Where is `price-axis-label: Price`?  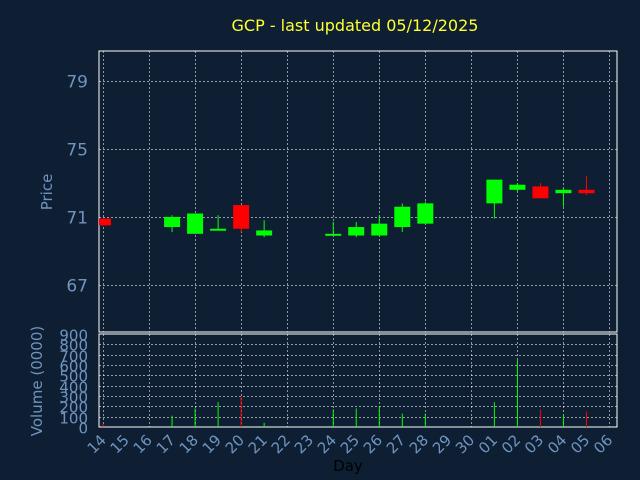 price-axis-label: Price is located at coordinates (47, 192).